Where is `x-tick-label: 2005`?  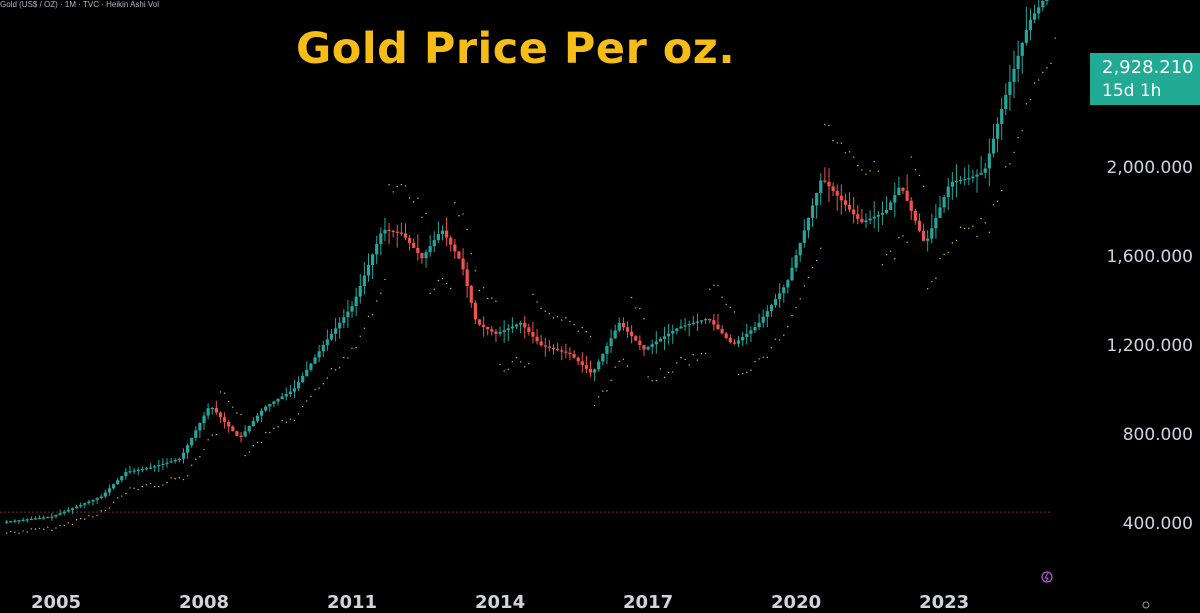
x-tick-label: 2005 is located at coordinates (56, 602).